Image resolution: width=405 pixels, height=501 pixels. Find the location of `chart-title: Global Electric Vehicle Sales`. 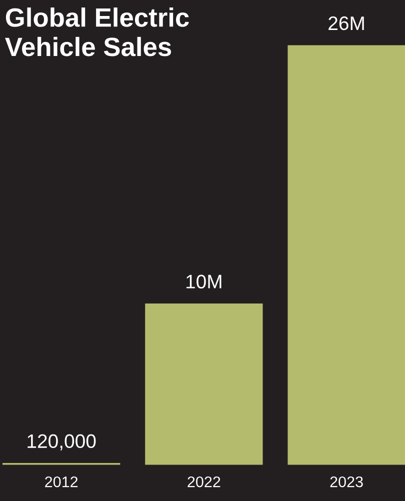

chart-title: Global Electric Vehicle Sales is located at coordinates (97, 32).